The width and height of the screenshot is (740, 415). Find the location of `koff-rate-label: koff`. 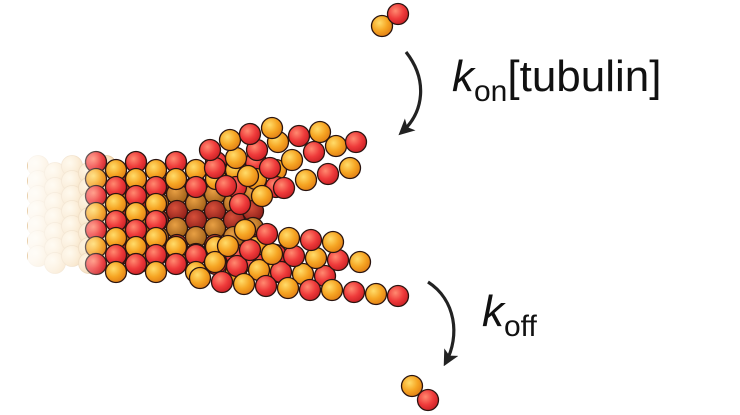

koff-rate-label: koff is located at coordinates (509, 314).